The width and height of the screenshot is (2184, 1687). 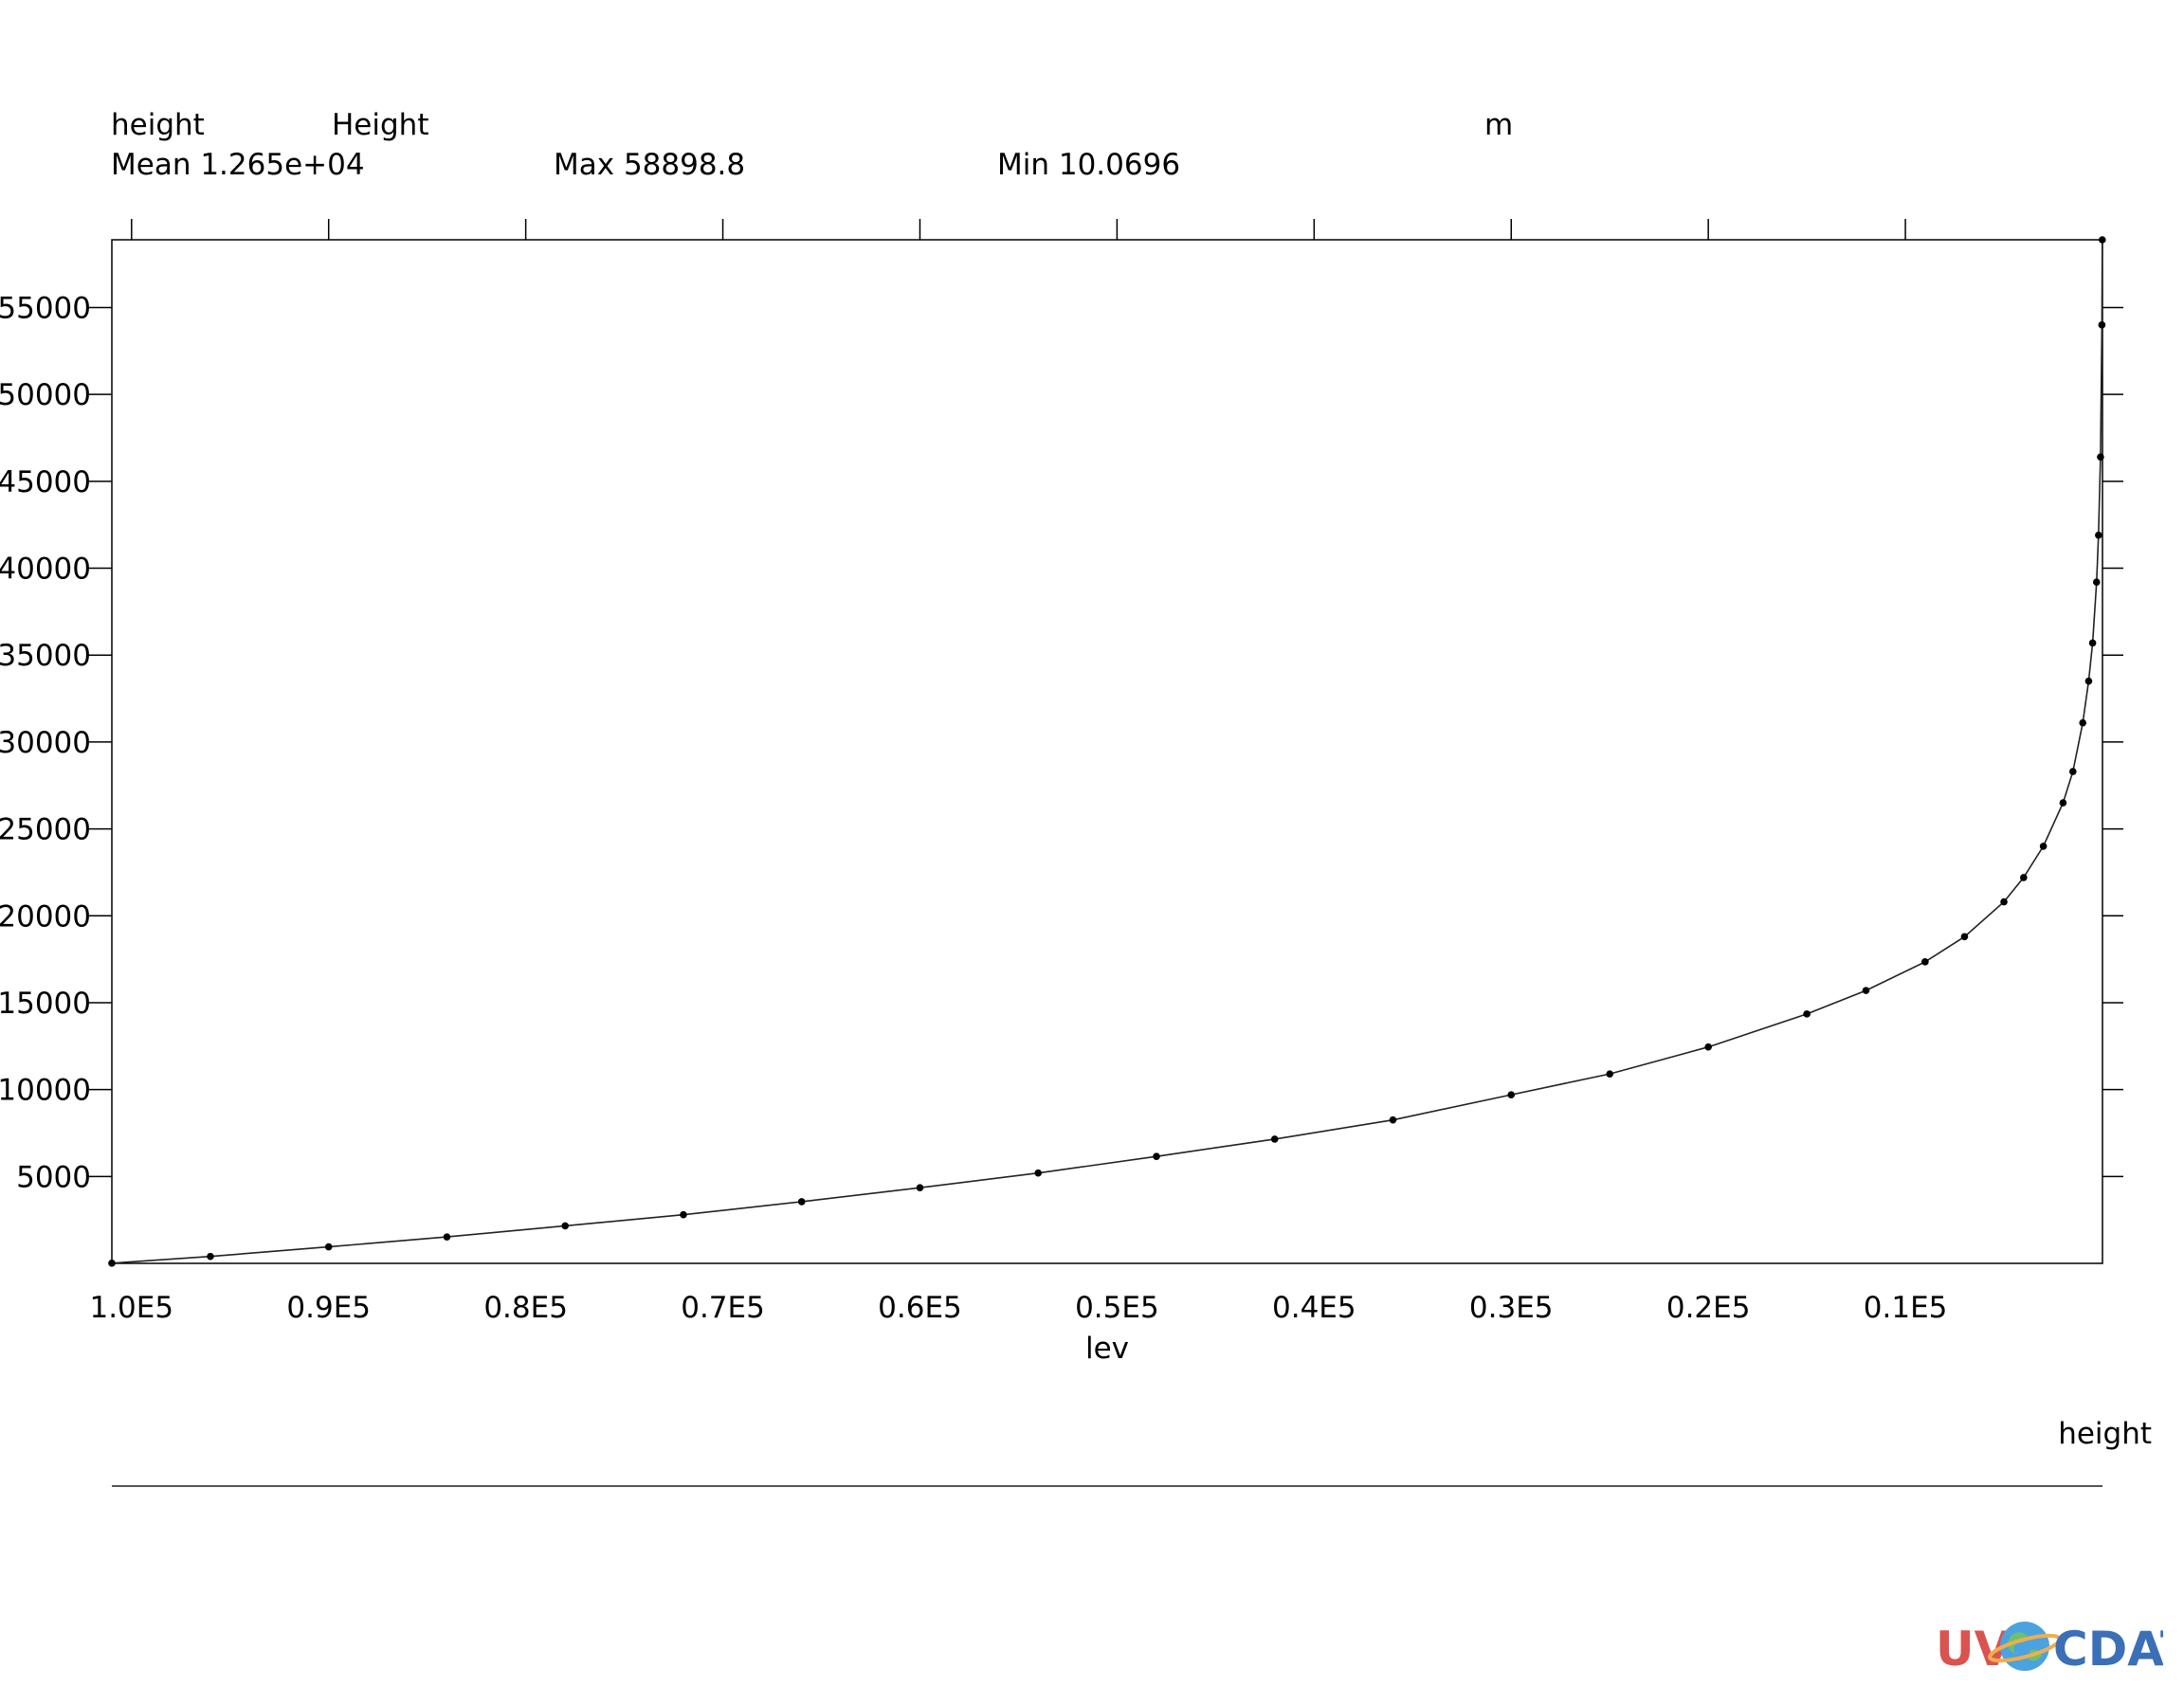 I want to click on y-tick-label: 5000, so click(x=53, y=1177).